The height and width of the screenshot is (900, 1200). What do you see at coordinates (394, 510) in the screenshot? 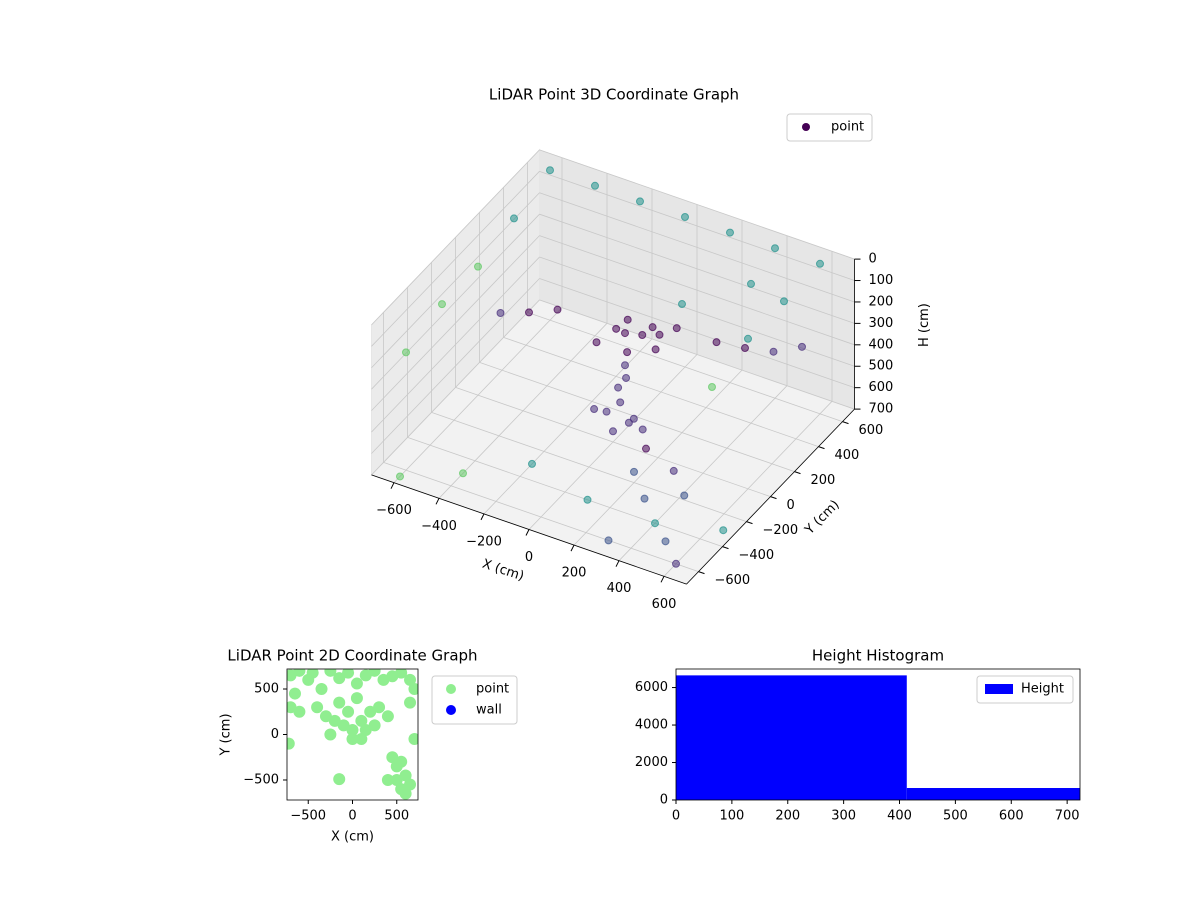
I see `x-tick-label: −600` at bounding box center [394, 510].